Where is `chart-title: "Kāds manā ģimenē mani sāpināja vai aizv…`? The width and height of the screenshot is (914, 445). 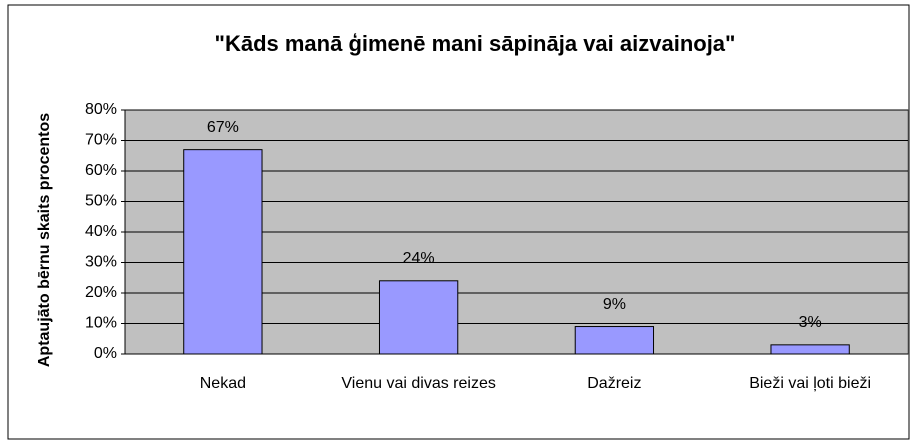
chart-title: "Kāds manā ģimenē mani sāpināja vai aizv… is located at coordinates (475, 43).